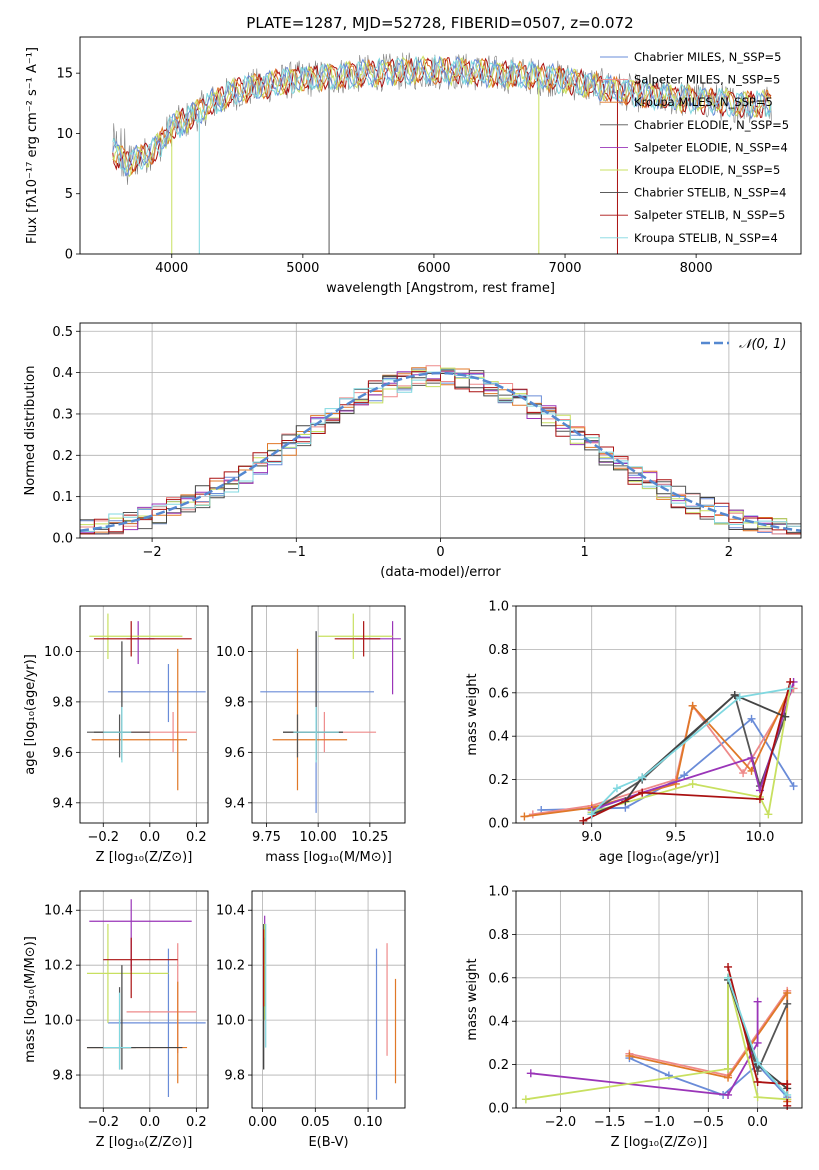 This screenshot has height=1170, width=819. Describe the element at coordinates (369, 837) in the screenshot. I see `x-tick-label: 10.25` at that location.